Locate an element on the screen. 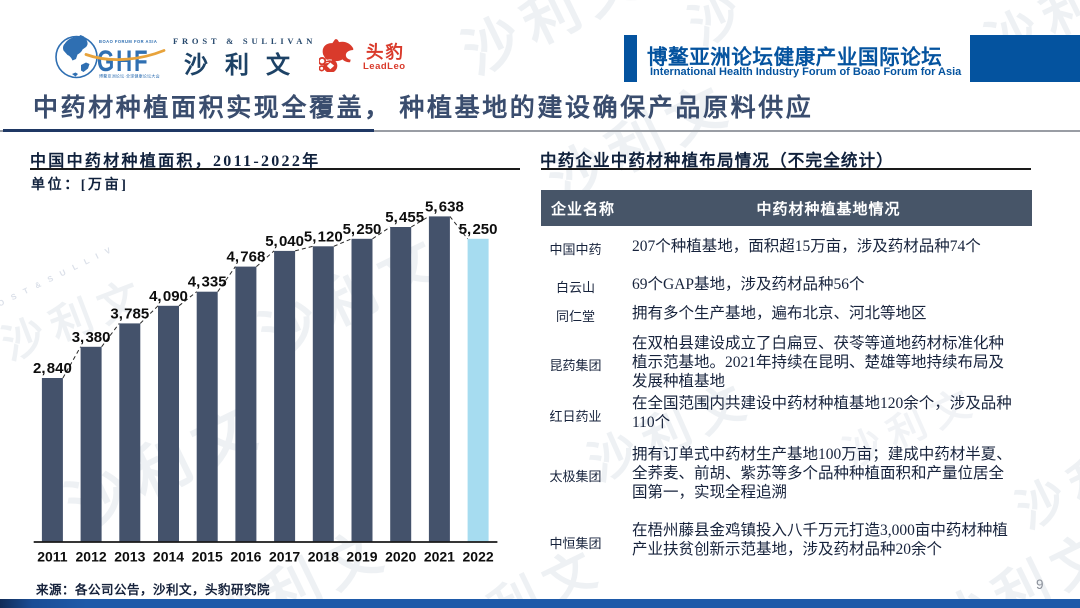  svg-text: 2015 is located at coordinates (207, 556).